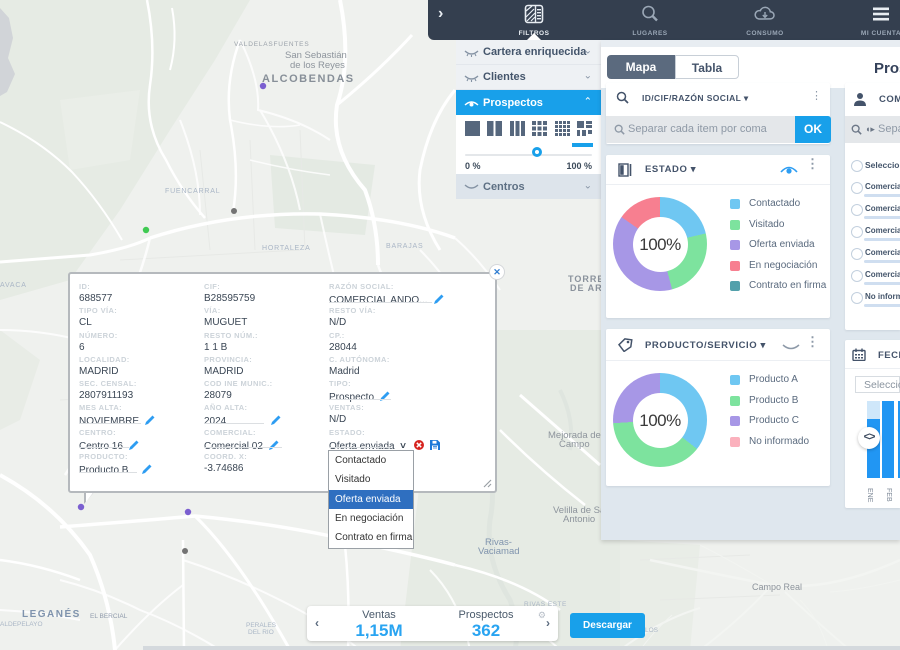 The width and height of the screenshot is (900, 650). What do you see at coordinates (652, 630) in the screenshot?
I see `svg-text: LOS` at bounding box center [652, 630].